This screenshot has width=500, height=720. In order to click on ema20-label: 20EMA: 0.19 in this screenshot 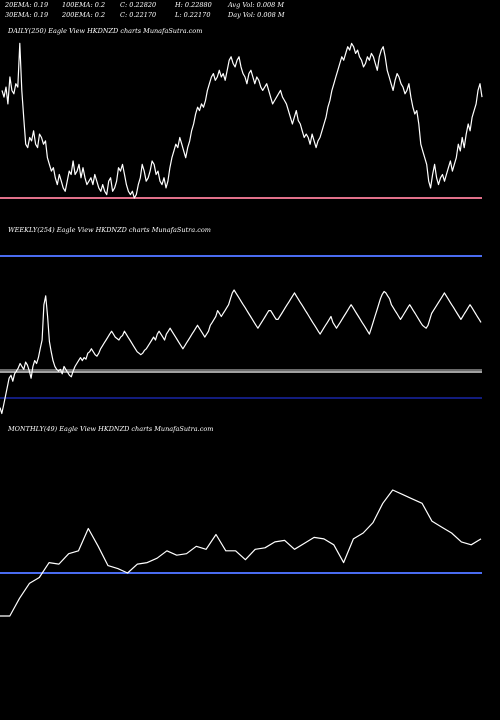, I will do `click(27, 5)`.